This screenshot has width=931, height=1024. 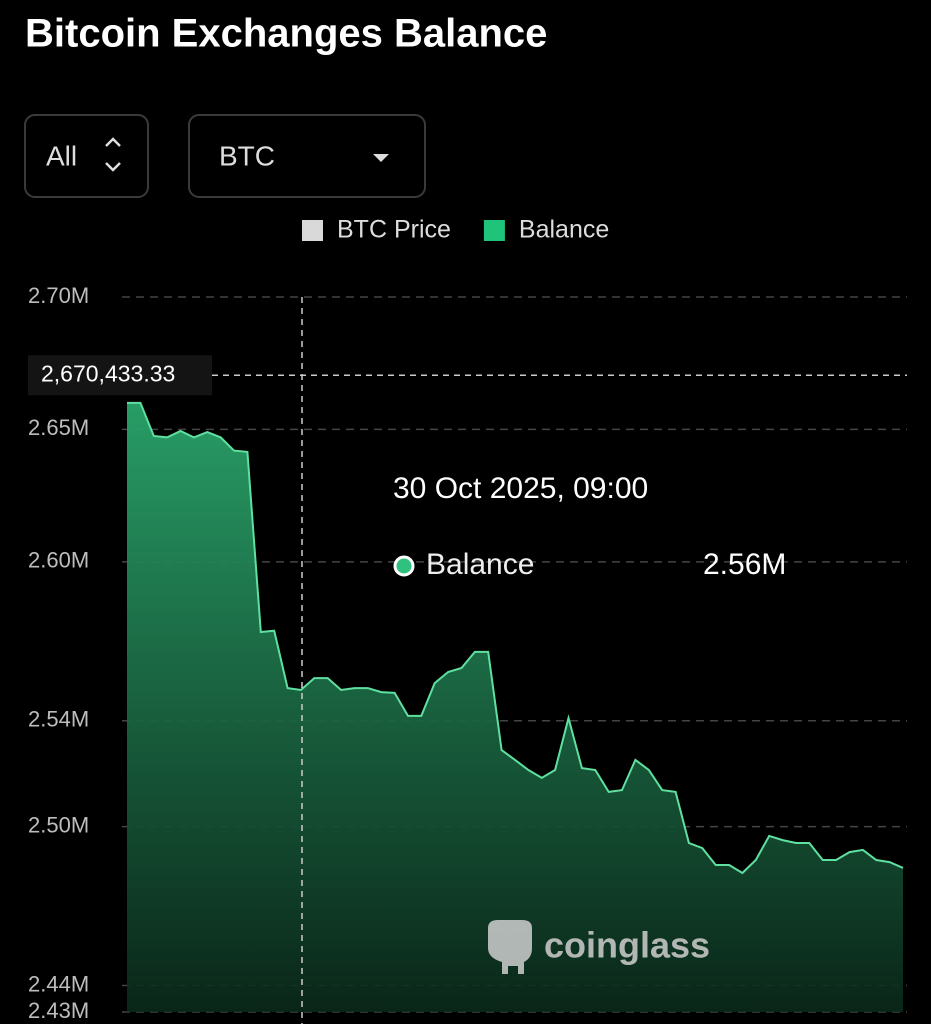 What do you see at coordinates (307, 156) in the screenshot?
I see `unit-selector` at bounding box center [307, 156].